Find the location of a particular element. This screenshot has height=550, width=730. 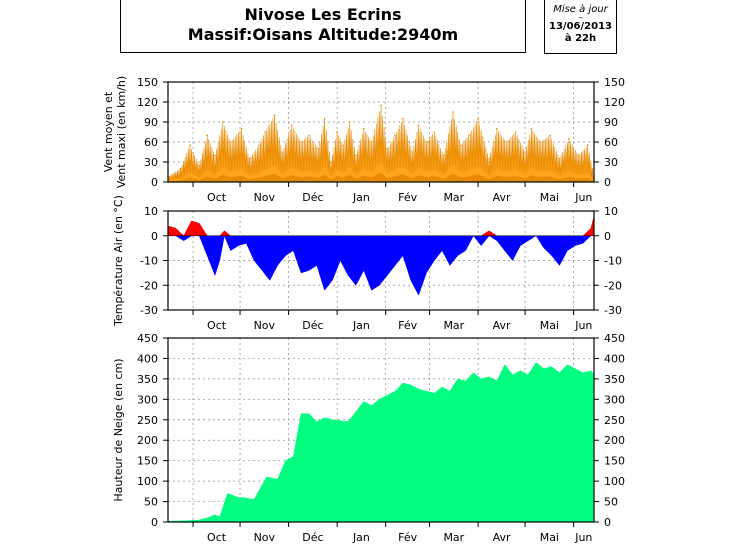

tick-label-left: 100 is located at coordinates (147, 481).